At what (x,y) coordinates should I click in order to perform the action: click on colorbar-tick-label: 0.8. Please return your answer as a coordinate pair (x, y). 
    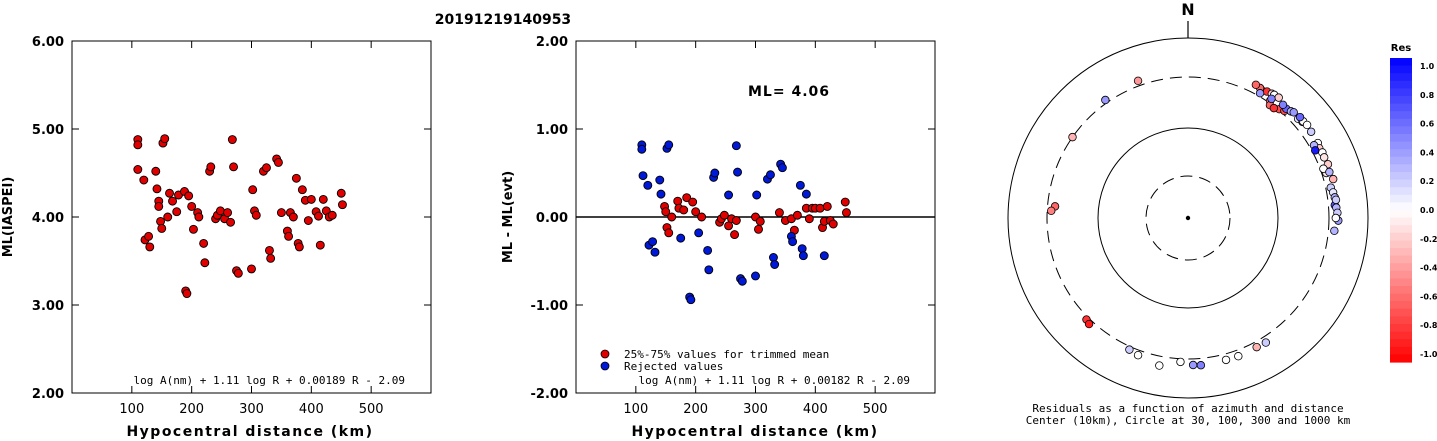
    Looking at the image, I should click on (1427, 95).